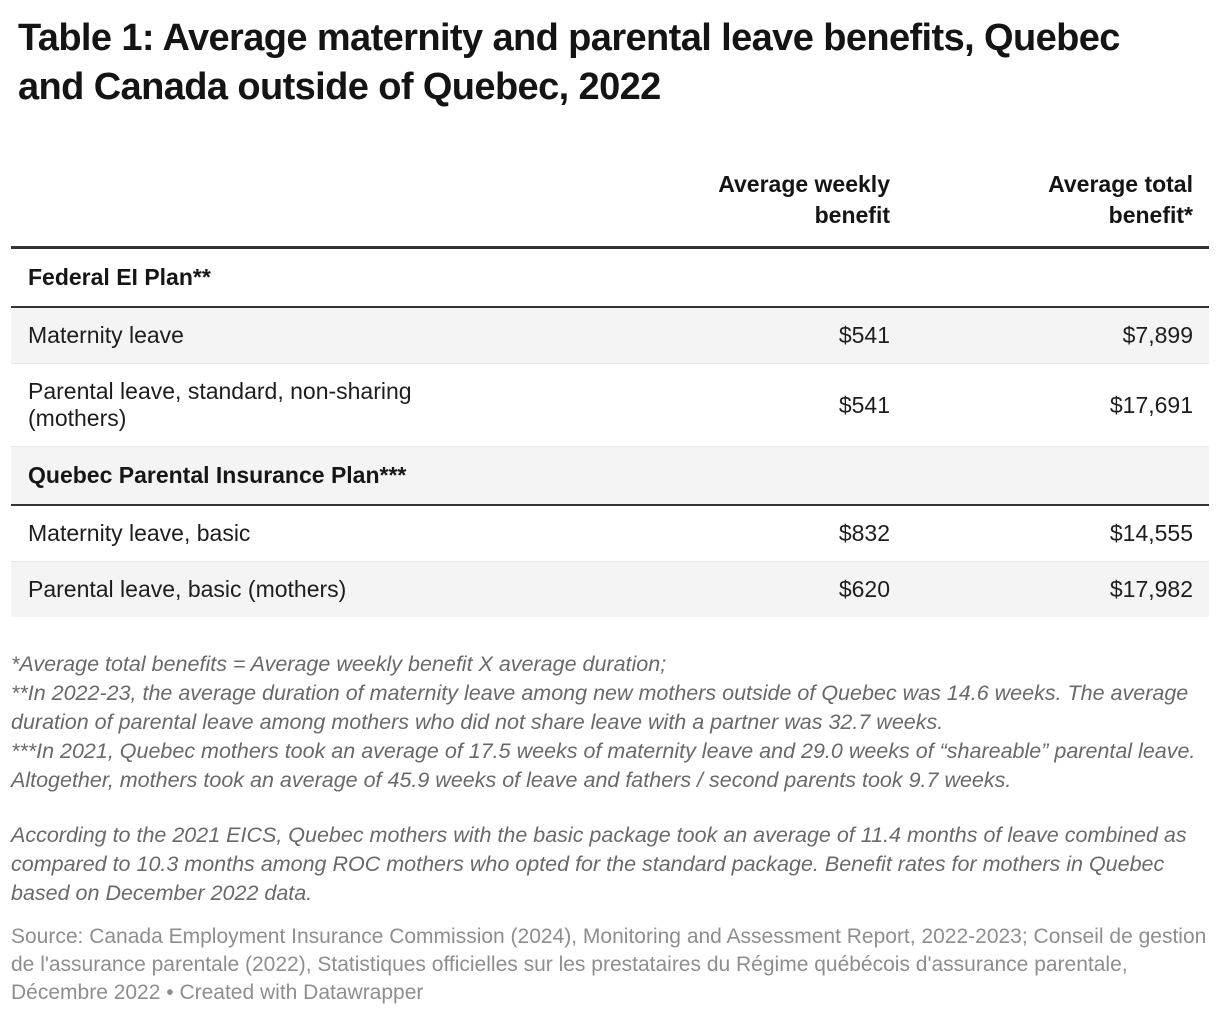 This screenshot has width=1220, height=1034. I want to click on column-header-total-benefit: Average total benefit*, so click(1057, 209).